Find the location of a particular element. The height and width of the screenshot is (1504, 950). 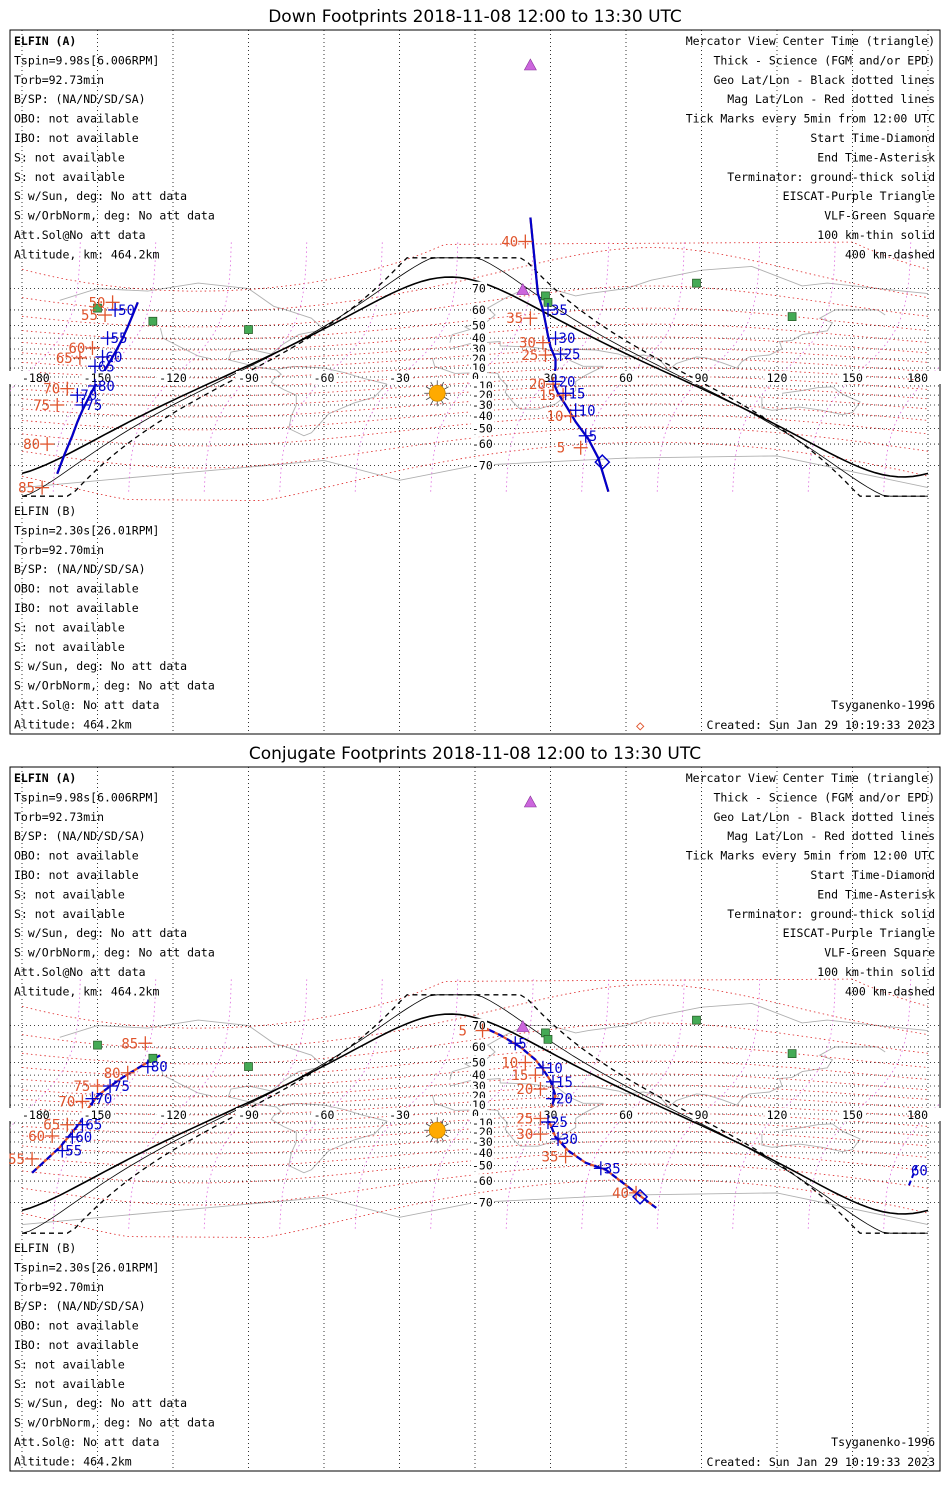

legend-line: Mag Lat/Lon - Red dotted lines is located at coordinates (831, 836).